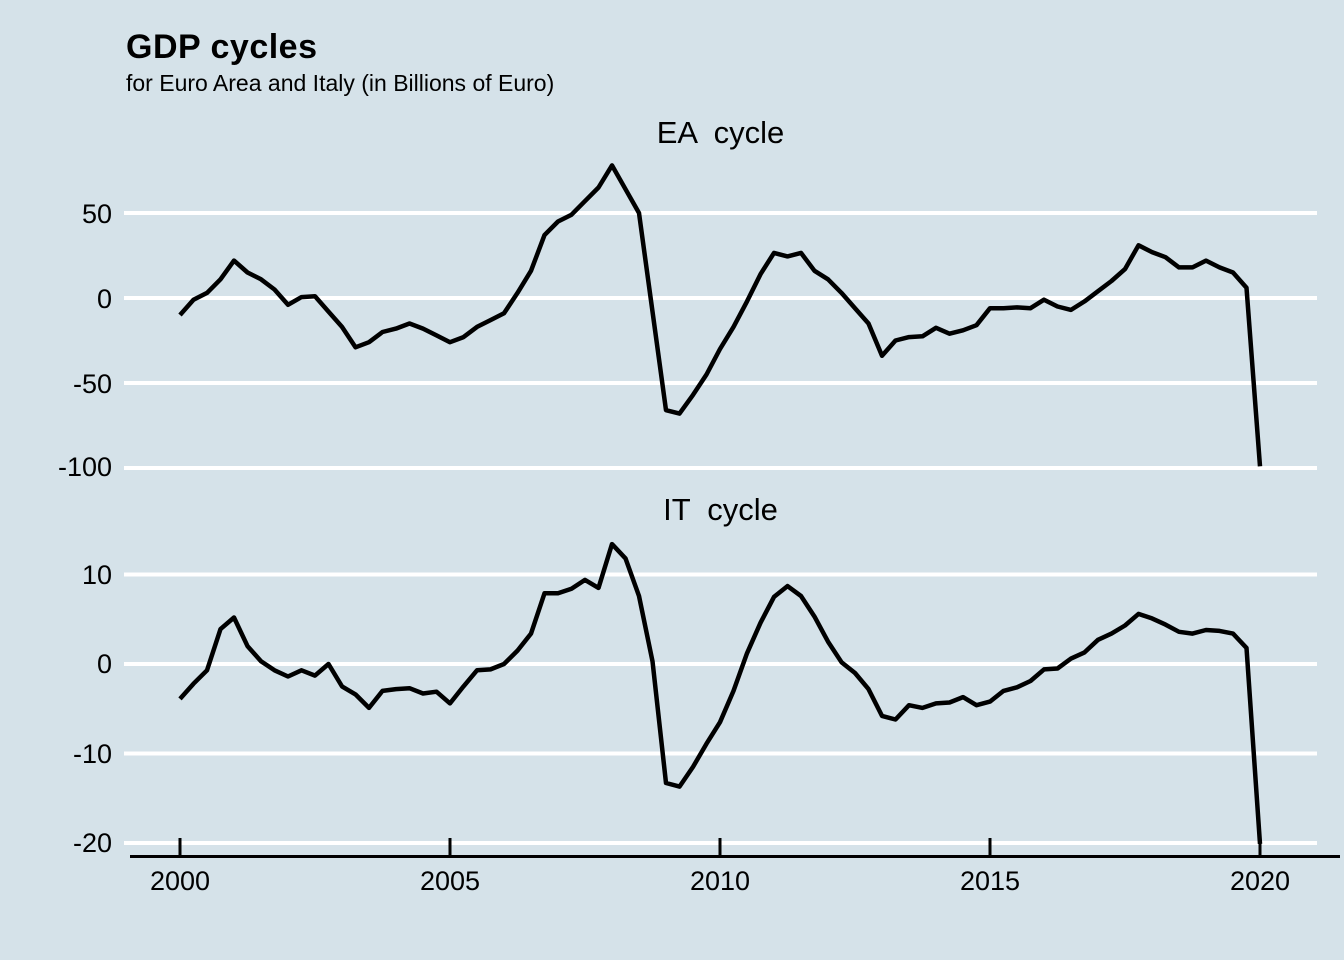 The height and width of the screenshot is (960, 1344). What do you see at coordinates (720, 509) in the screenshot?
I see `panel-title-it-cycle: IT cycle` at bounding box center [720, 509].